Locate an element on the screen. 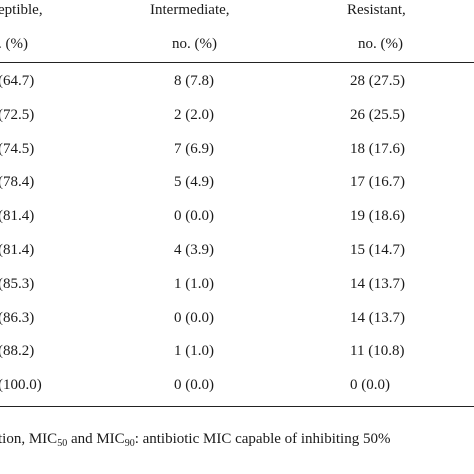  header-susceptible-line1: eptible, is located at coordinates (21, 10).